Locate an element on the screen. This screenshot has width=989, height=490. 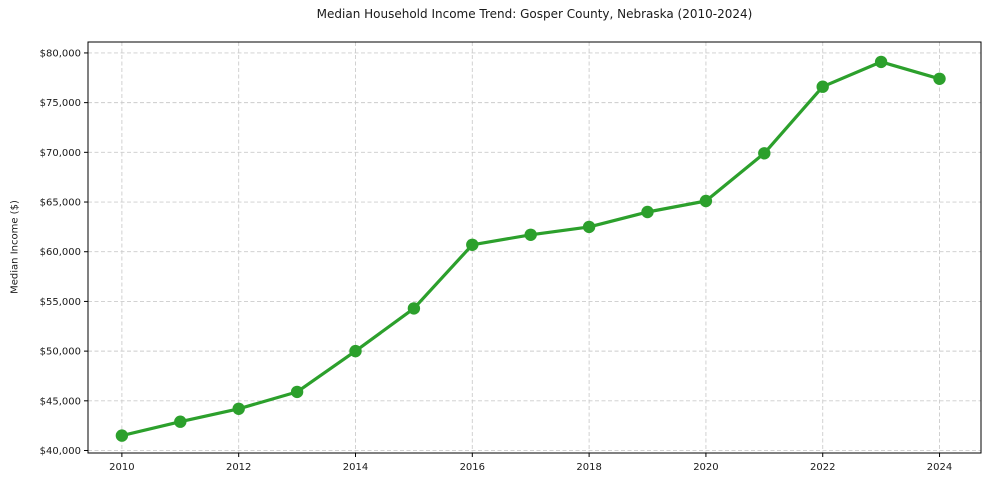
data-point-2019 is located at coordinates (647, 212).